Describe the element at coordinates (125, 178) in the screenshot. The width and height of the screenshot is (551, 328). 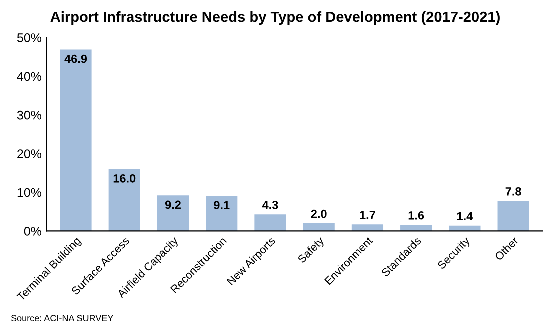
I see `data-label: 16.0` at that location.